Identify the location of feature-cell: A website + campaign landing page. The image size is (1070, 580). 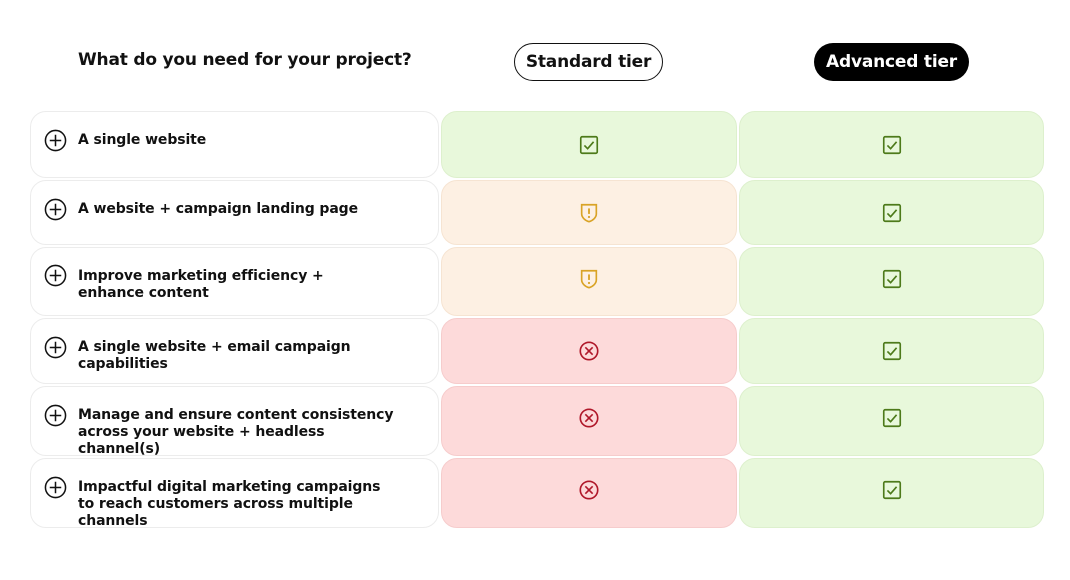
(234, 212).